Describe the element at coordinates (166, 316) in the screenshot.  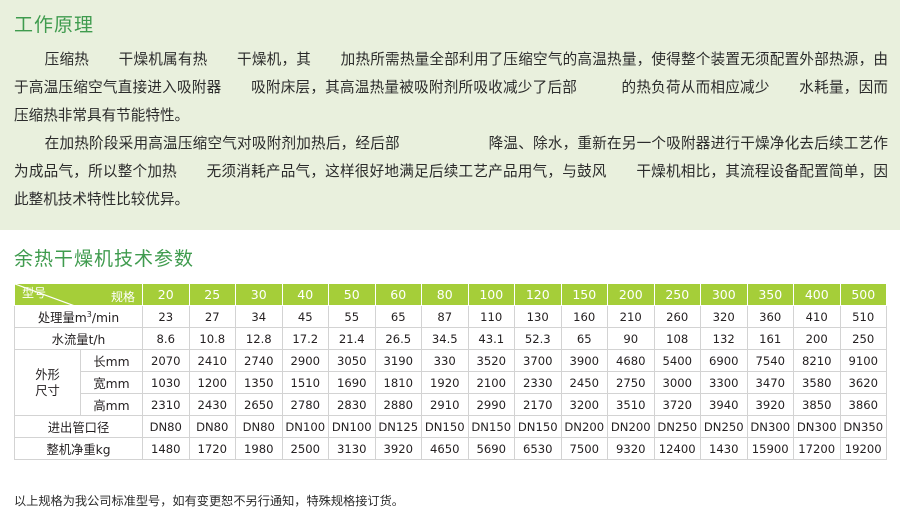
I see `spec-cell: 23` at that location.